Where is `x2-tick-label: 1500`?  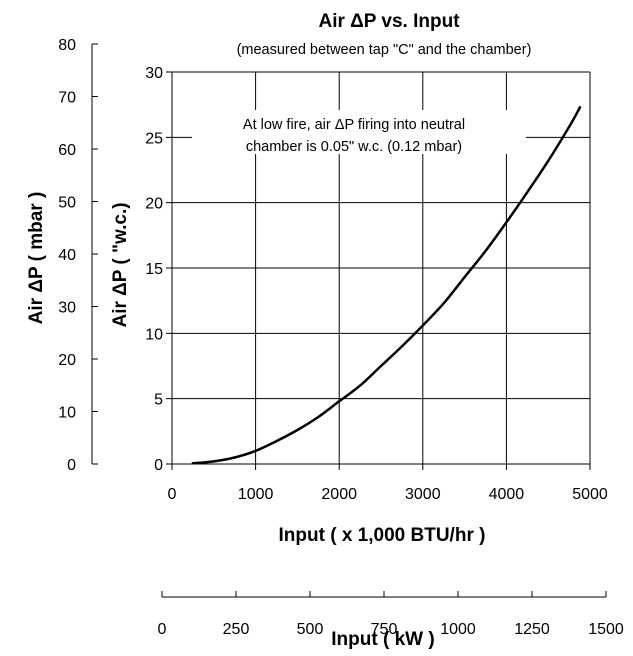
x2-tick-label: 1500 is located at coordinates (606, 629).